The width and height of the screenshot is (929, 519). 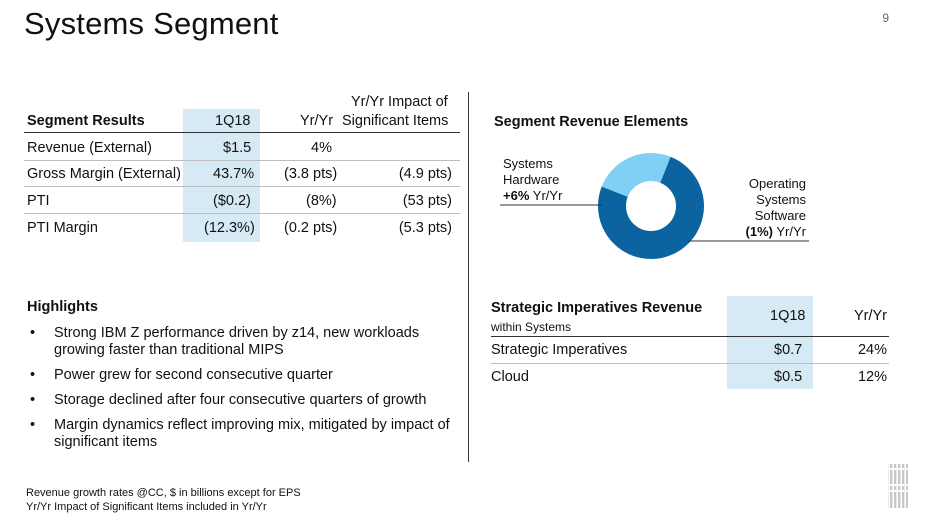 I want to click on software-slice-label: Operating Systems Software (1%) Yr/Yr, so click(x=762, y=208).